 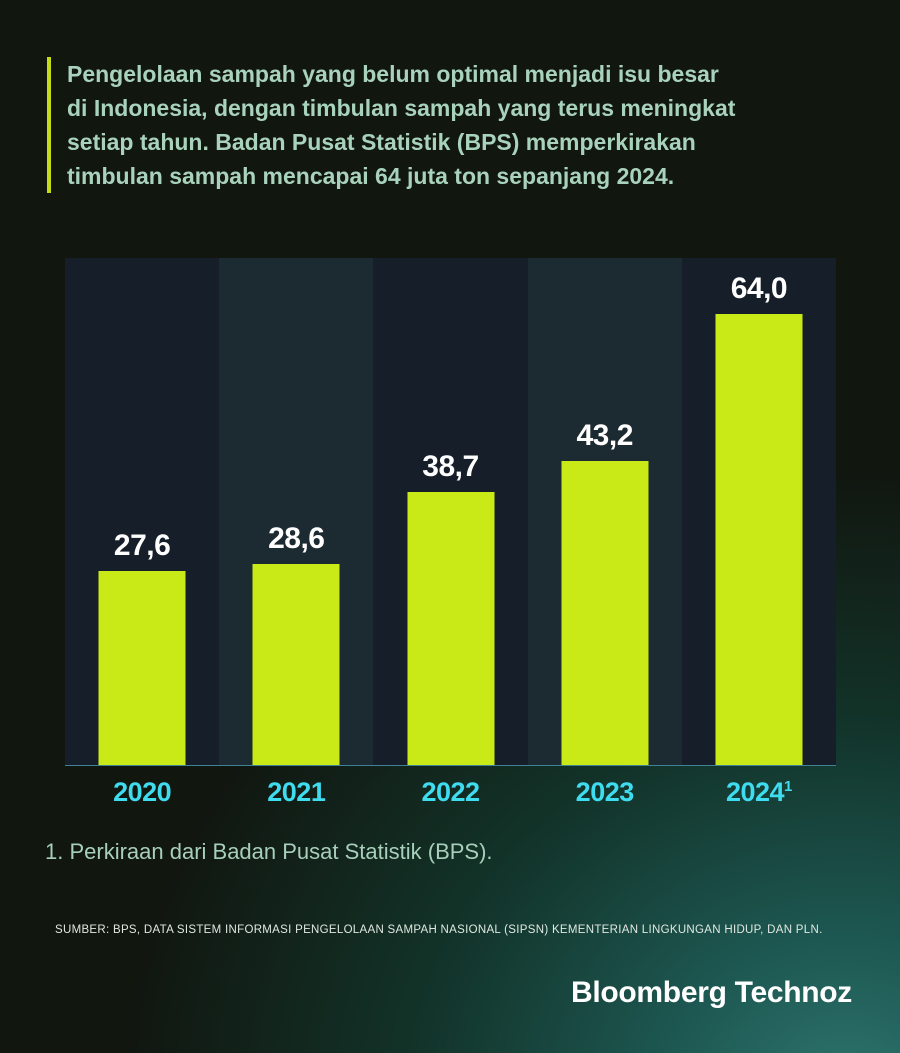 I want to click on bar-2021, so click(x=296, y=664).